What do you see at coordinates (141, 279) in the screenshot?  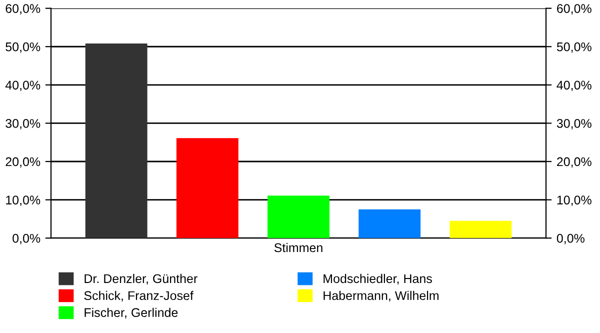 I see `legend-label: Dr. Denzler, Günther` at bounding box center [141, 279].